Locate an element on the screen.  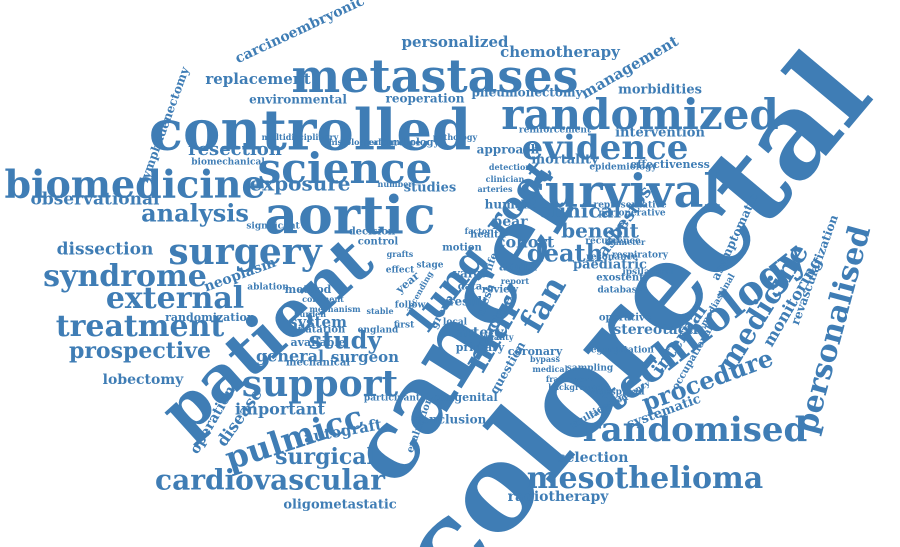
cloud-word-diameter: diameter is located at coordinates (625, 242).